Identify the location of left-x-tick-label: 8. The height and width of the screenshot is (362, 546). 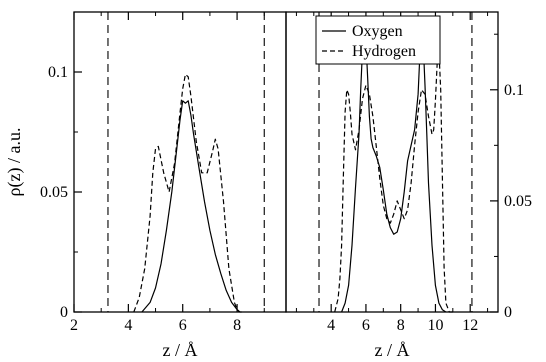
(237, 325).